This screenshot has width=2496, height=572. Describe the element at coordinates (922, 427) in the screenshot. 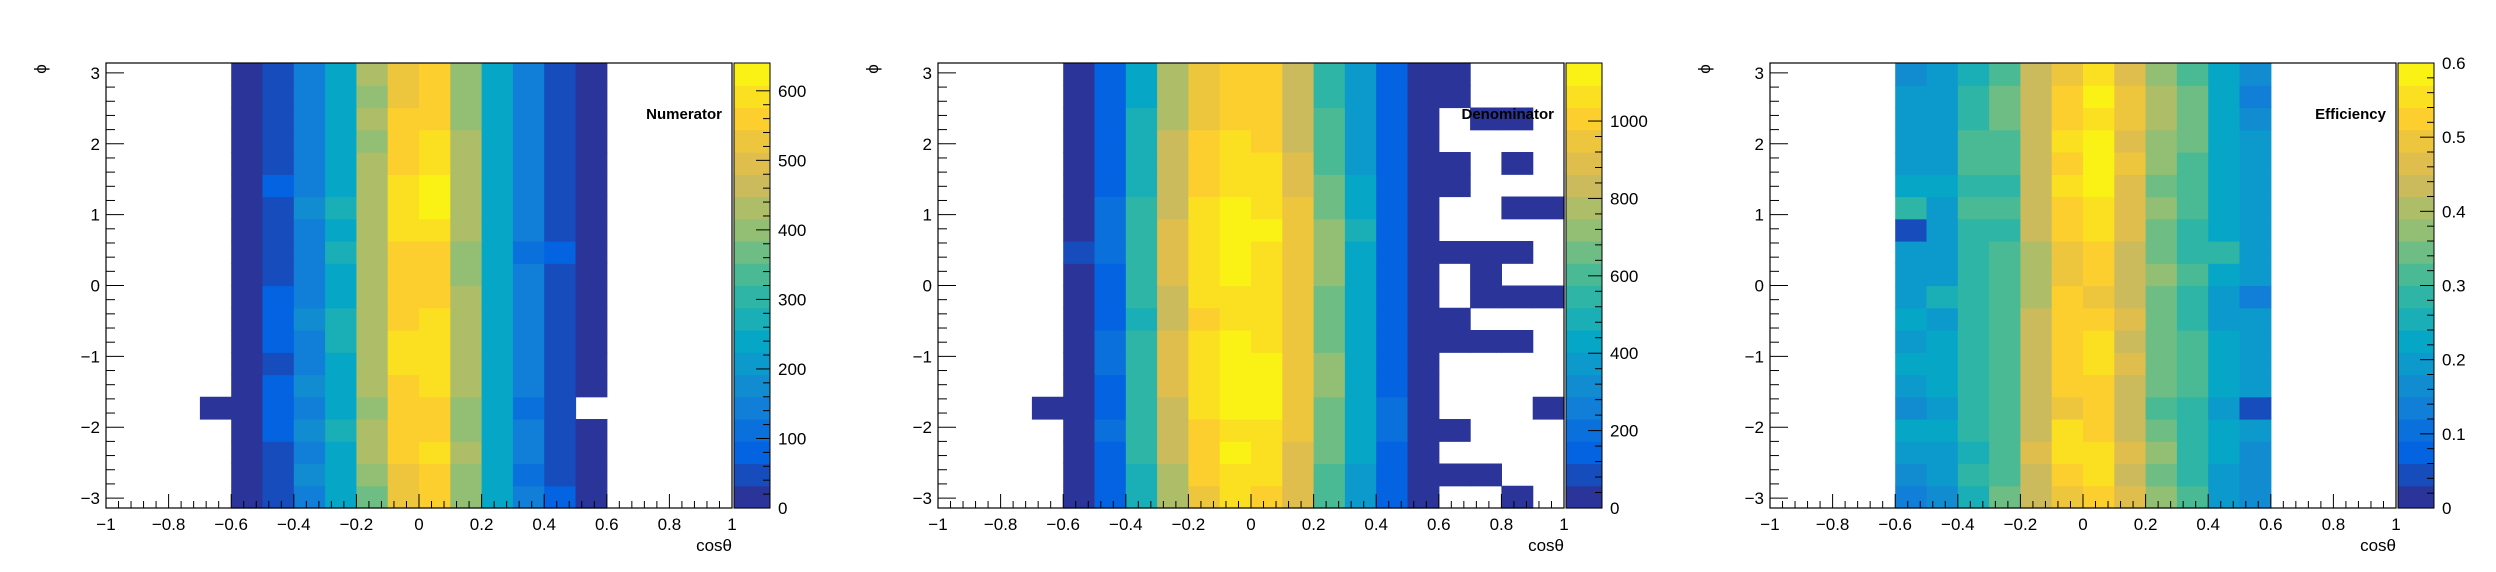

I see `y-tick-label: −2` at that location.